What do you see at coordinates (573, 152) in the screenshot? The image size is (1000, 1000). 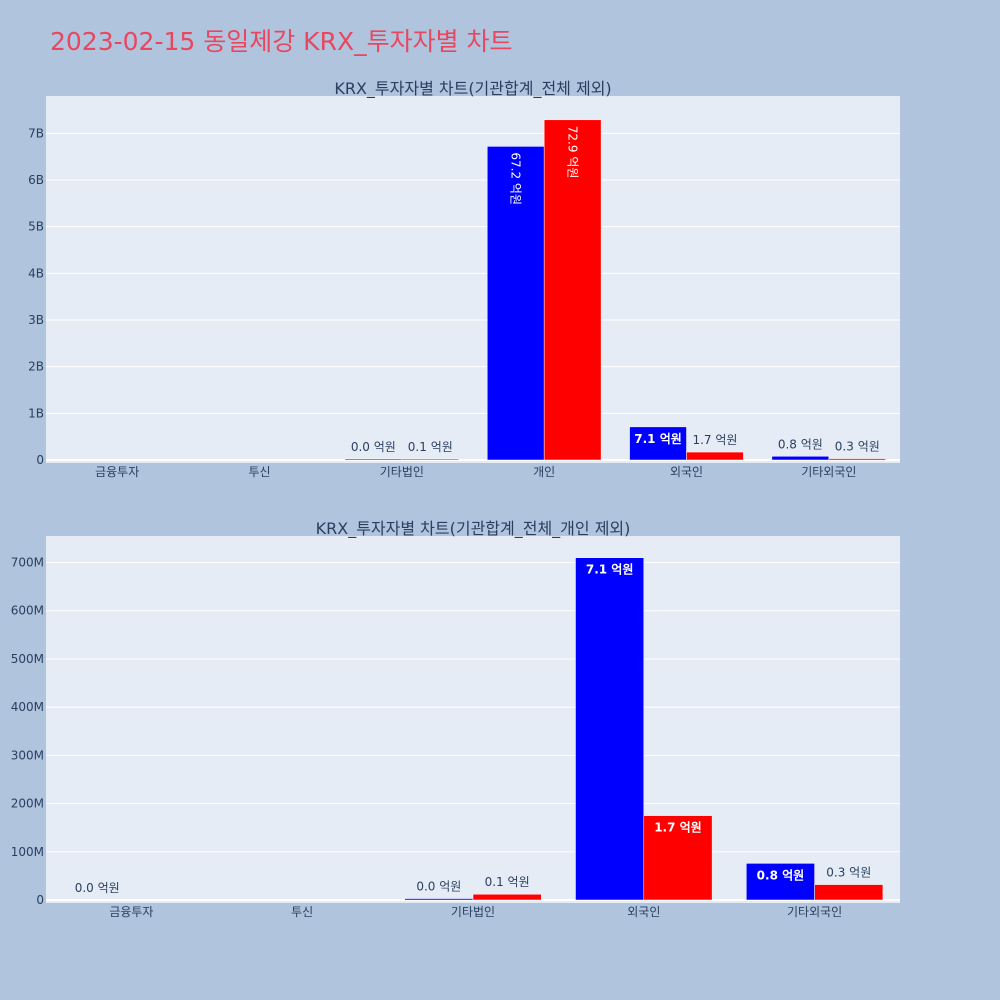 I see `data-label: 72.9 억원` at bounding box center [573, 152].